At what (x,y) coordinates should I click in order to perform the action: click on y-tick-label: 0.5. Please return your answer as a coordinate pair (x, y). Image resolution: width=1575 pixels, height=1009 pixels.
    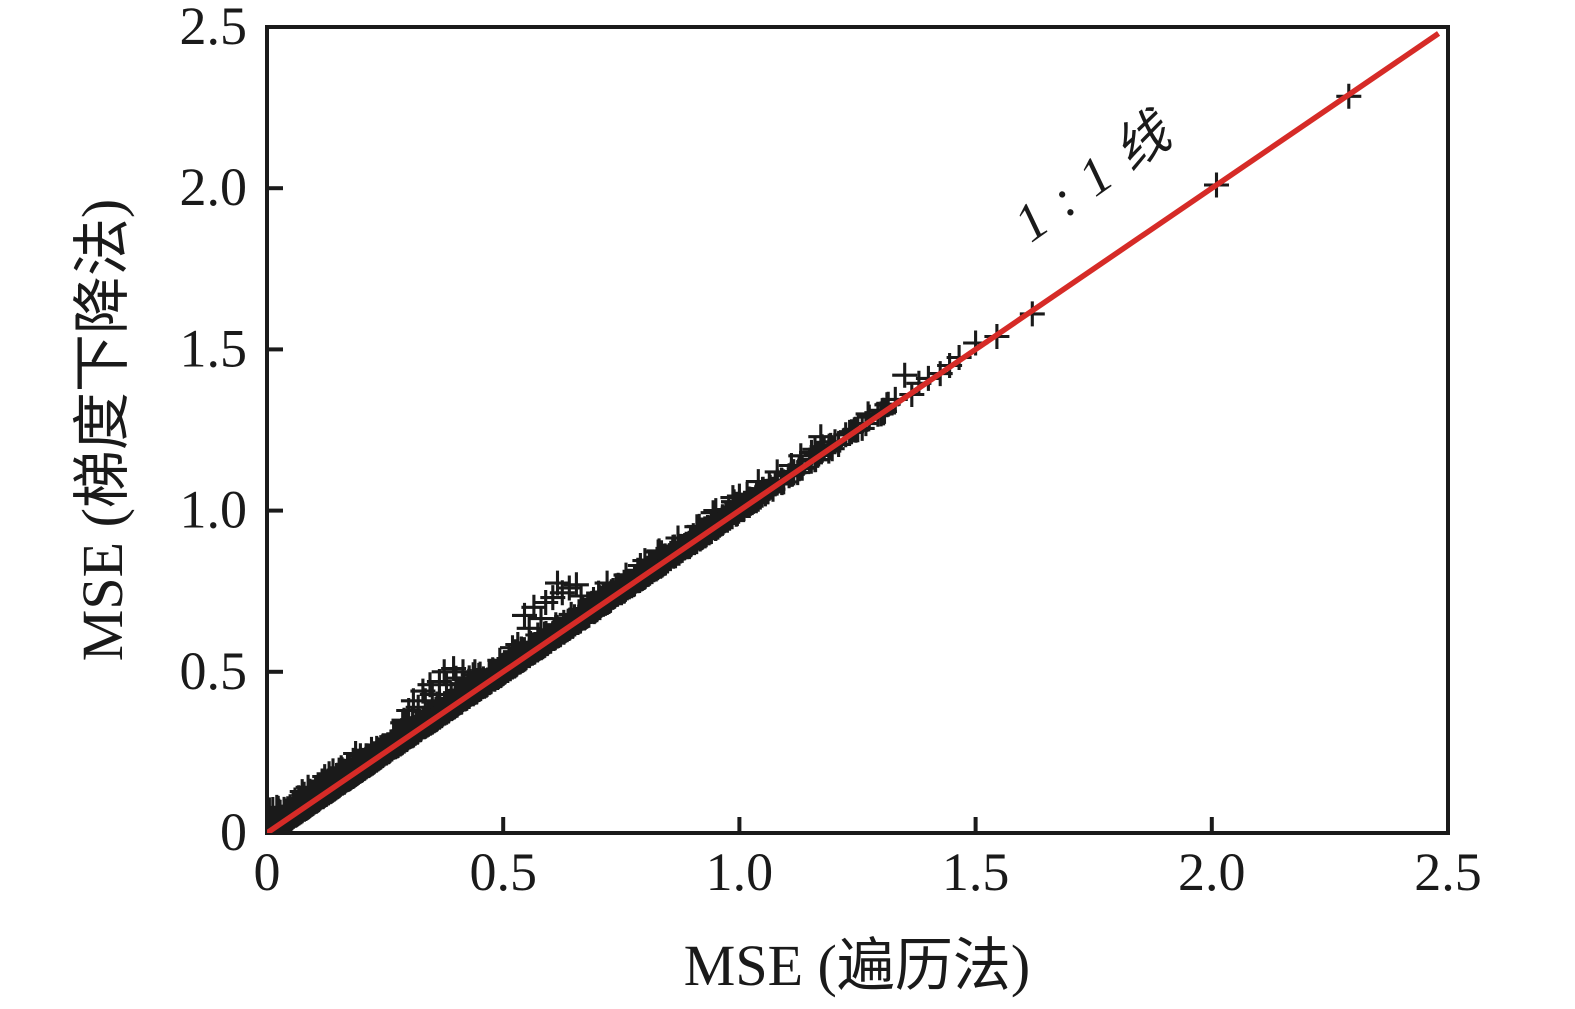
    Looking at the image, I should click on (214, 671).